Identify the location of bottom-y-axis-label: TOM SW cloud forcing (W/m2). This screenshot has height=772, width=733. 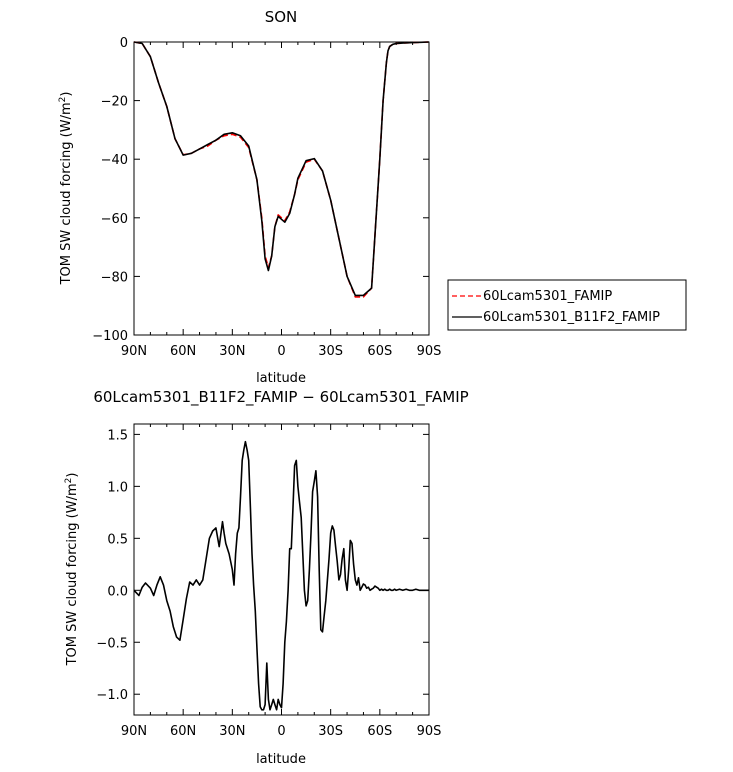
(72, 570).